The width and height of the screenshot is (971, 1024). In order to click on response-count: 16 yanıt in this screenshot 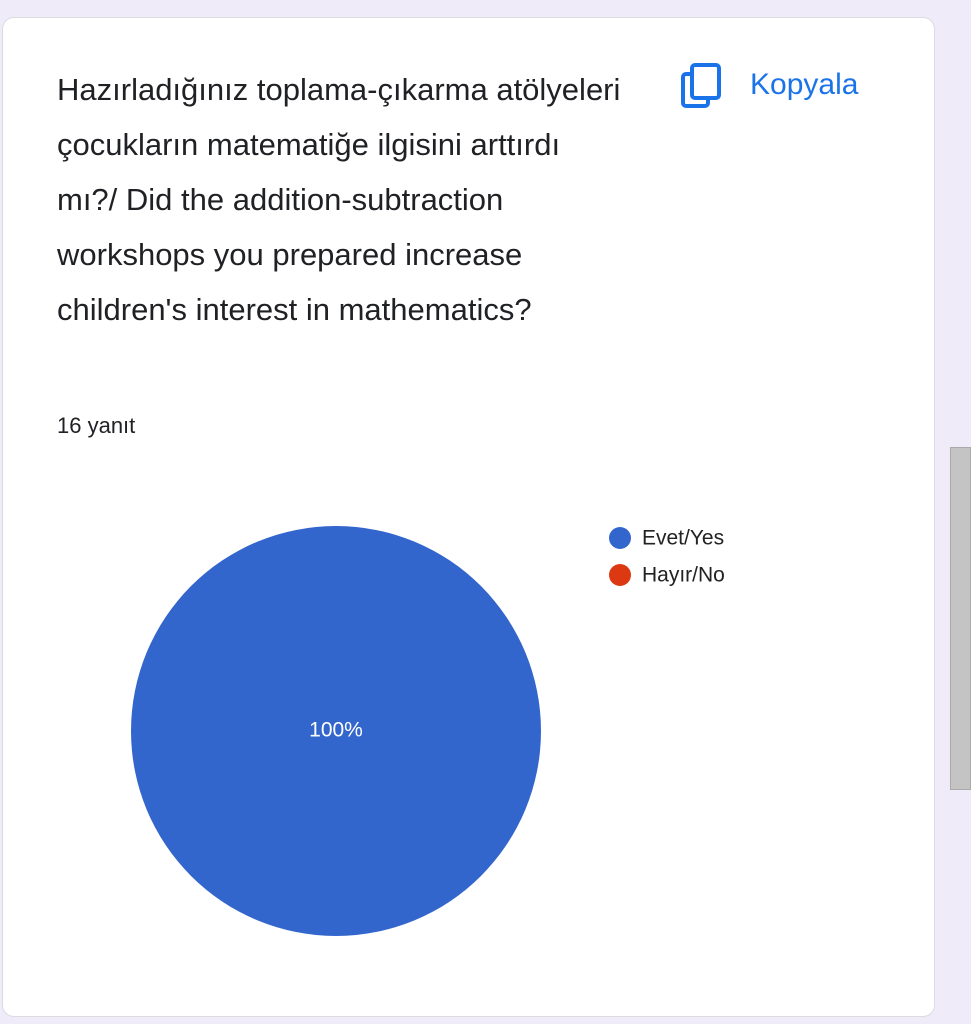, I will do `click(96, 425)`.